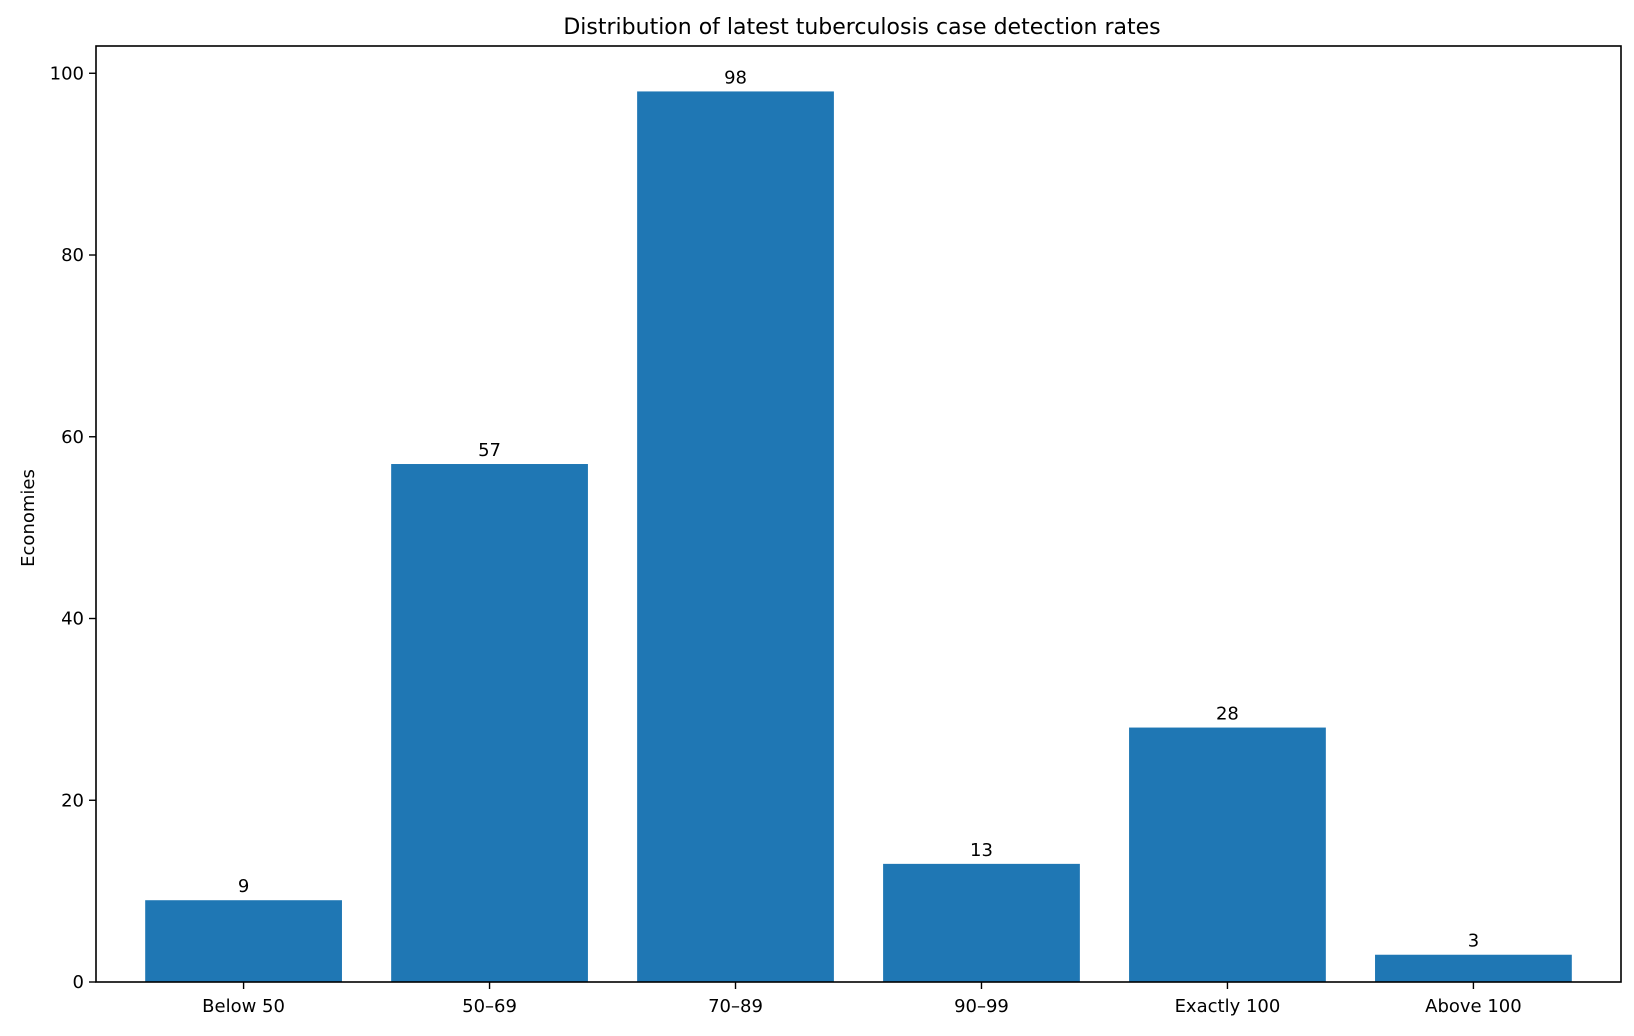 The height and width of the screenshot is (1036, 1634). I want to click on y-tick-label: 80, so click(72, 255).